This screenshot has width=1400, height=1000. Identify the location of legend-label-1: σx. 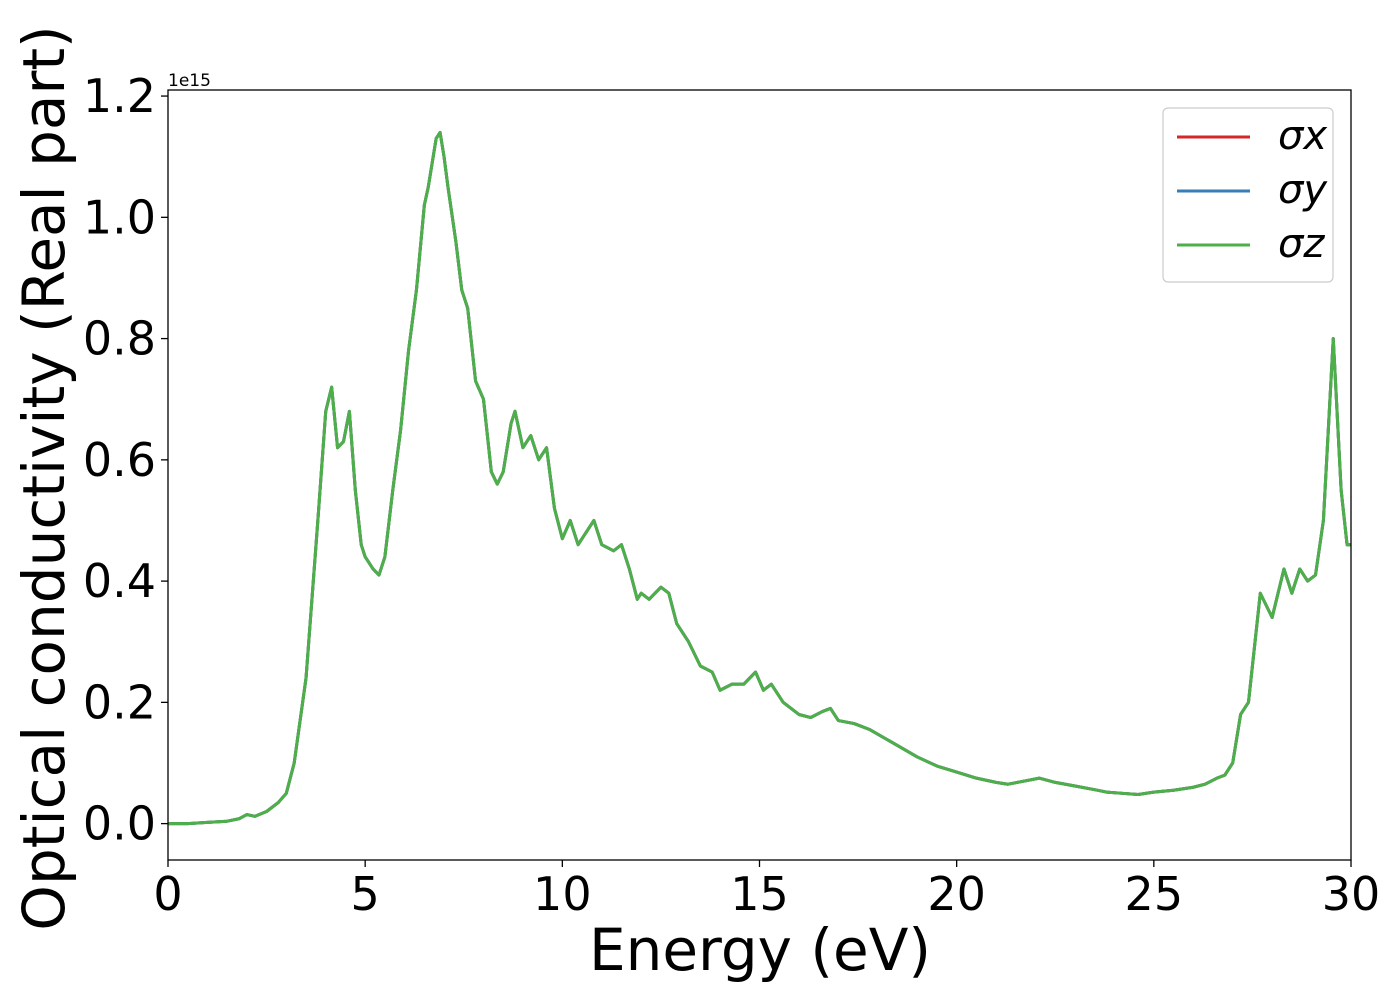
(1302, 136).